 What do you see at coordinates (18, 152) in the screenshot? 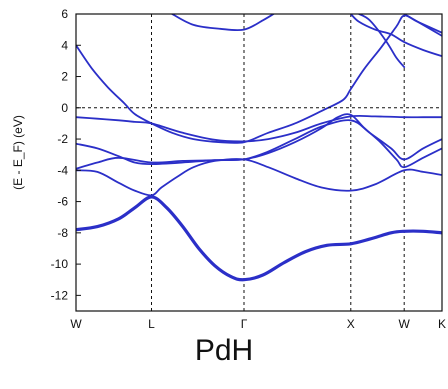
I see `y-axis-label: (E - E_F) (eV)` at bounding box center [18, 152].